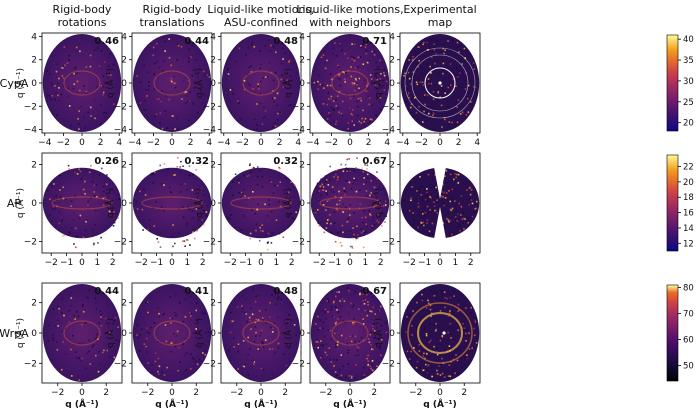 The width and height of the screenshot is (700, 412). Describe the element at coordinates (292, 263) in the screenshot. I see `x-tick-label: 2` at that location.